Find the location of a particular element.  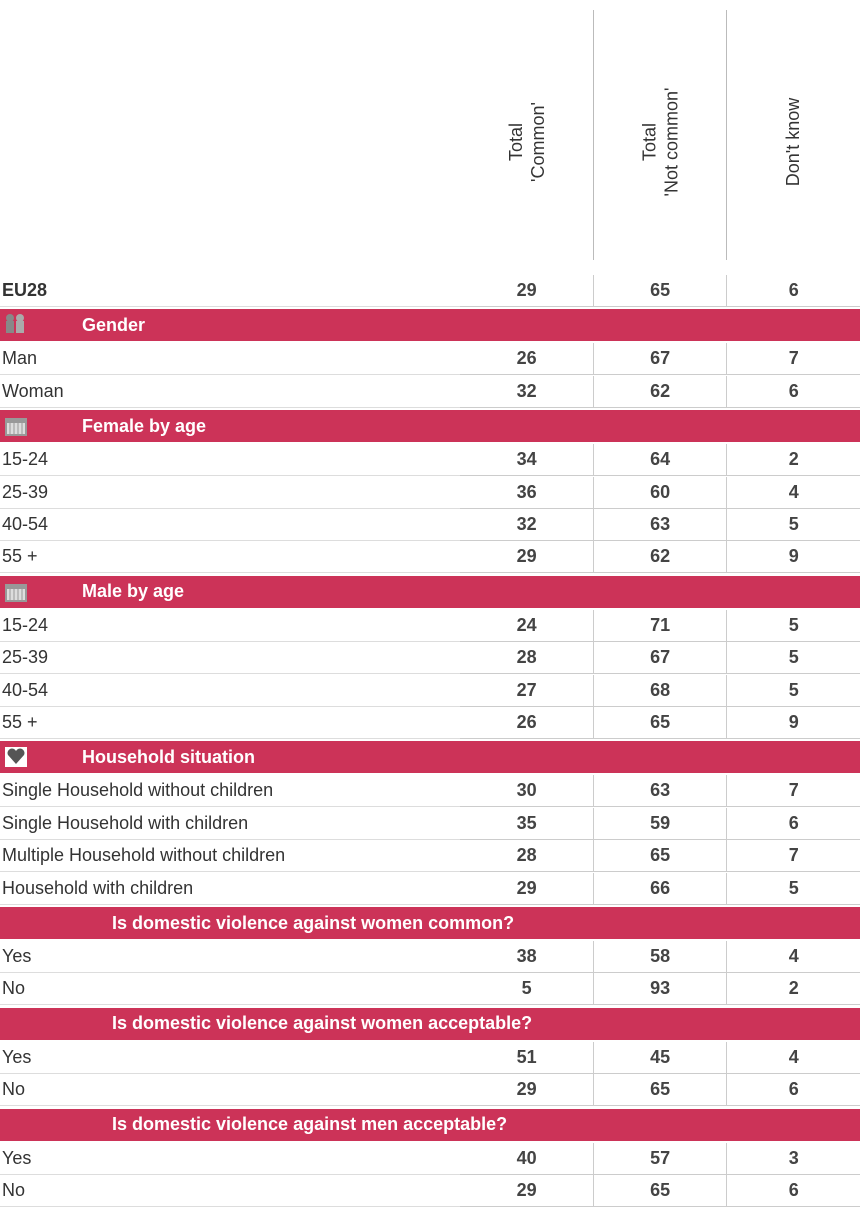

cell-value: 60 is located at coordinates (659, 492).